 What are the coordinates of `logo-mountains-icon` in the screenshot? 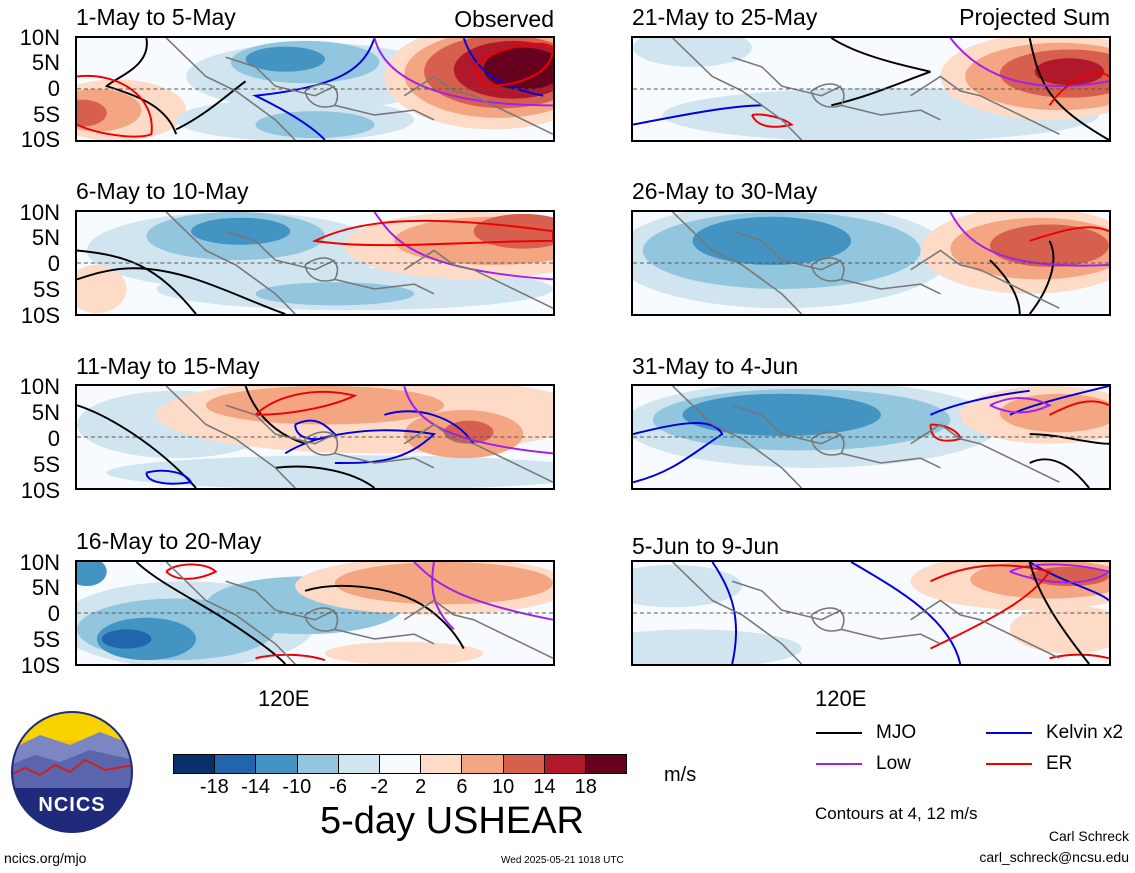 It's located at (72, 772).